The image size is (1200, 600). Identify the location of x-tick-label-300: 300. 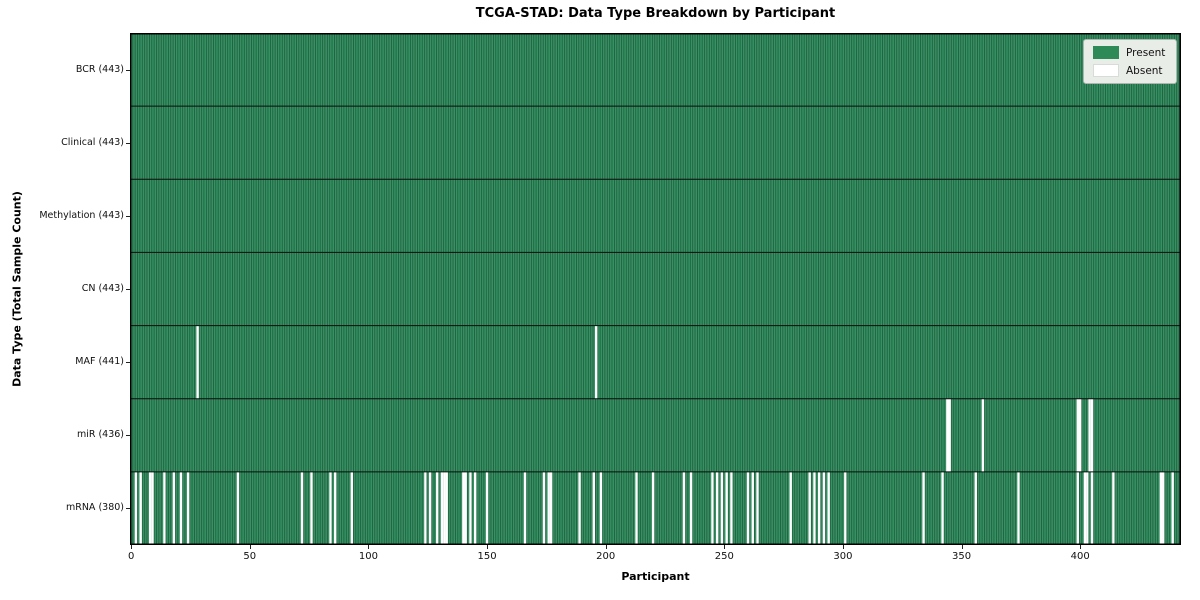
(843, 556).